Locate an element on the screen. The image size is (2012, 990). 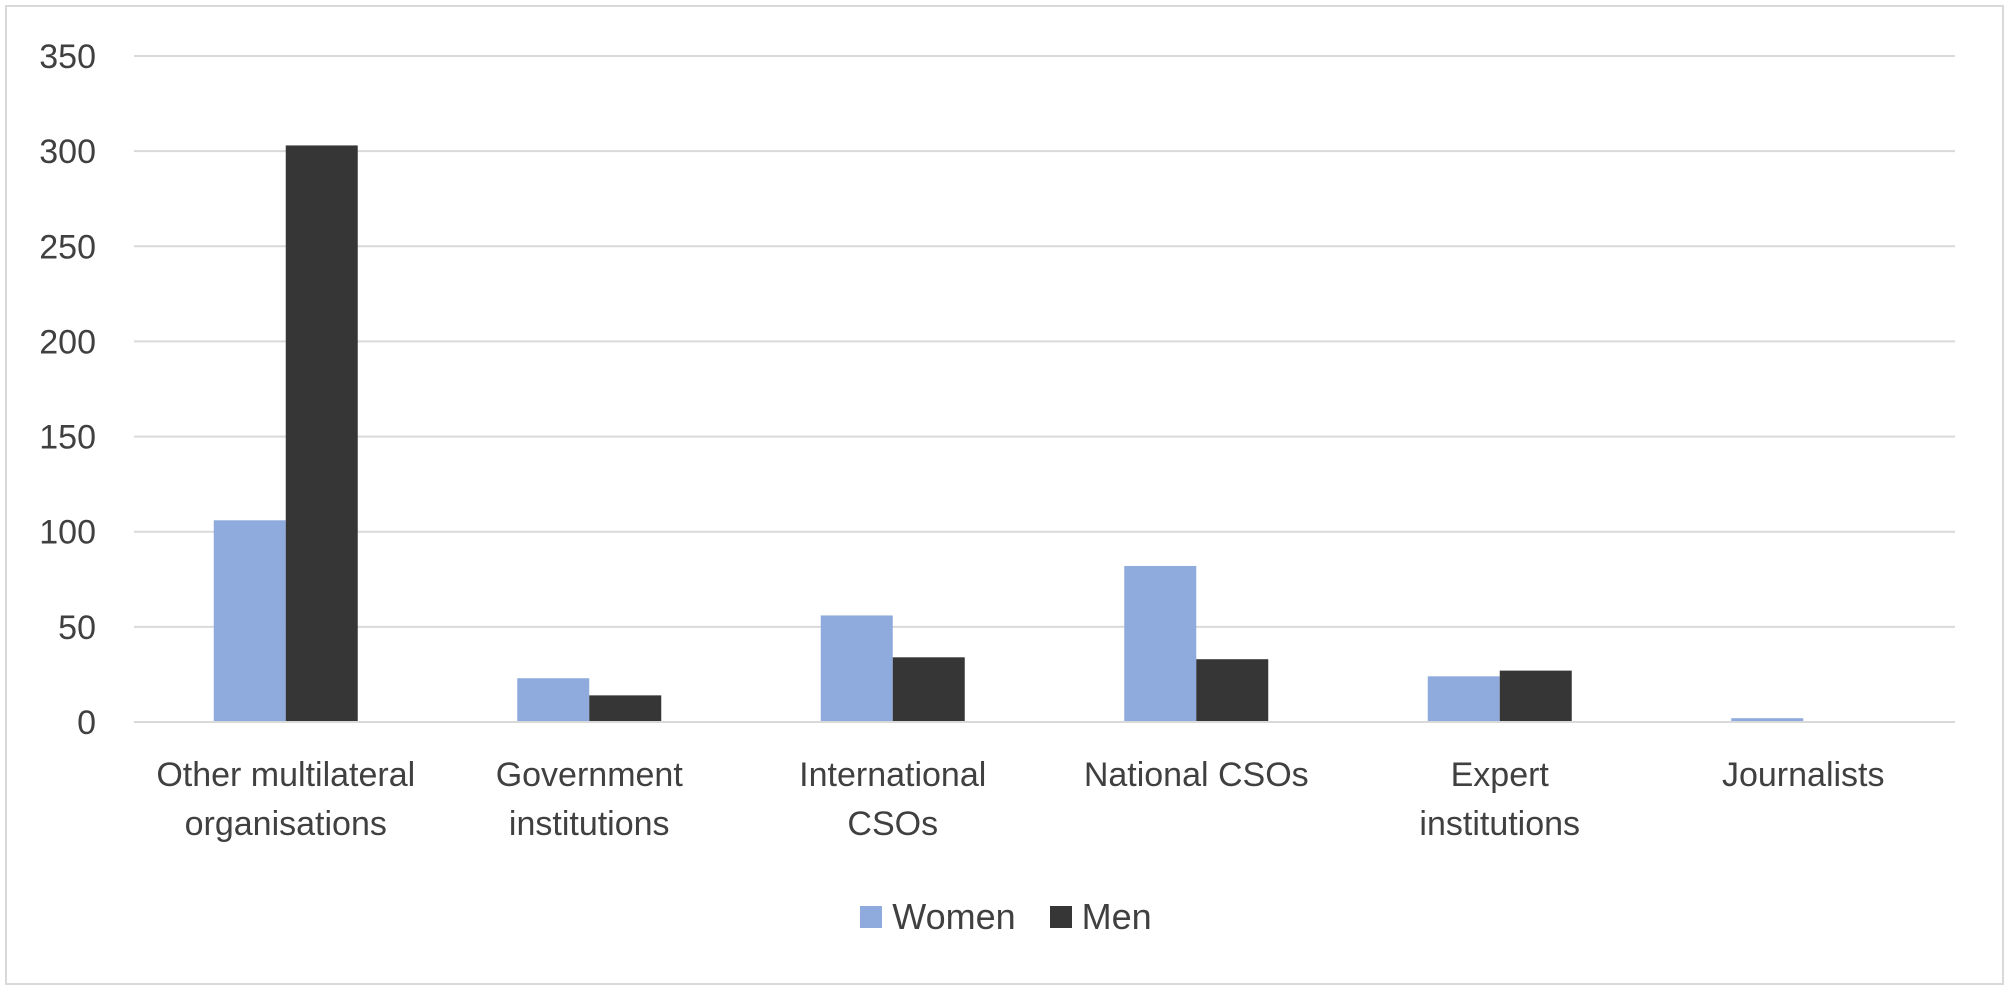
legend: Women Men is located at coordinates (1006, 917).